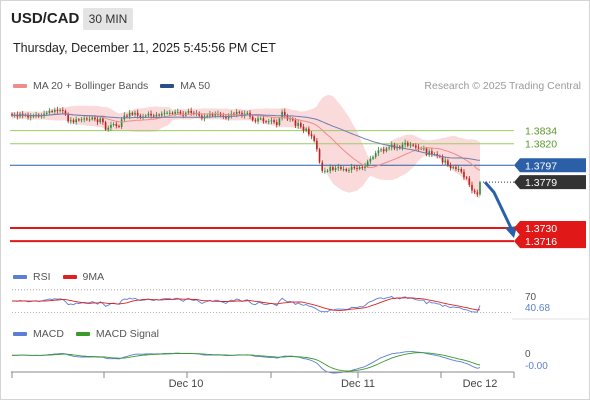  Describe the element at coordinates (186, 384) in the screenshot. I see `x-label-dec-10: Dec 10` at that location.